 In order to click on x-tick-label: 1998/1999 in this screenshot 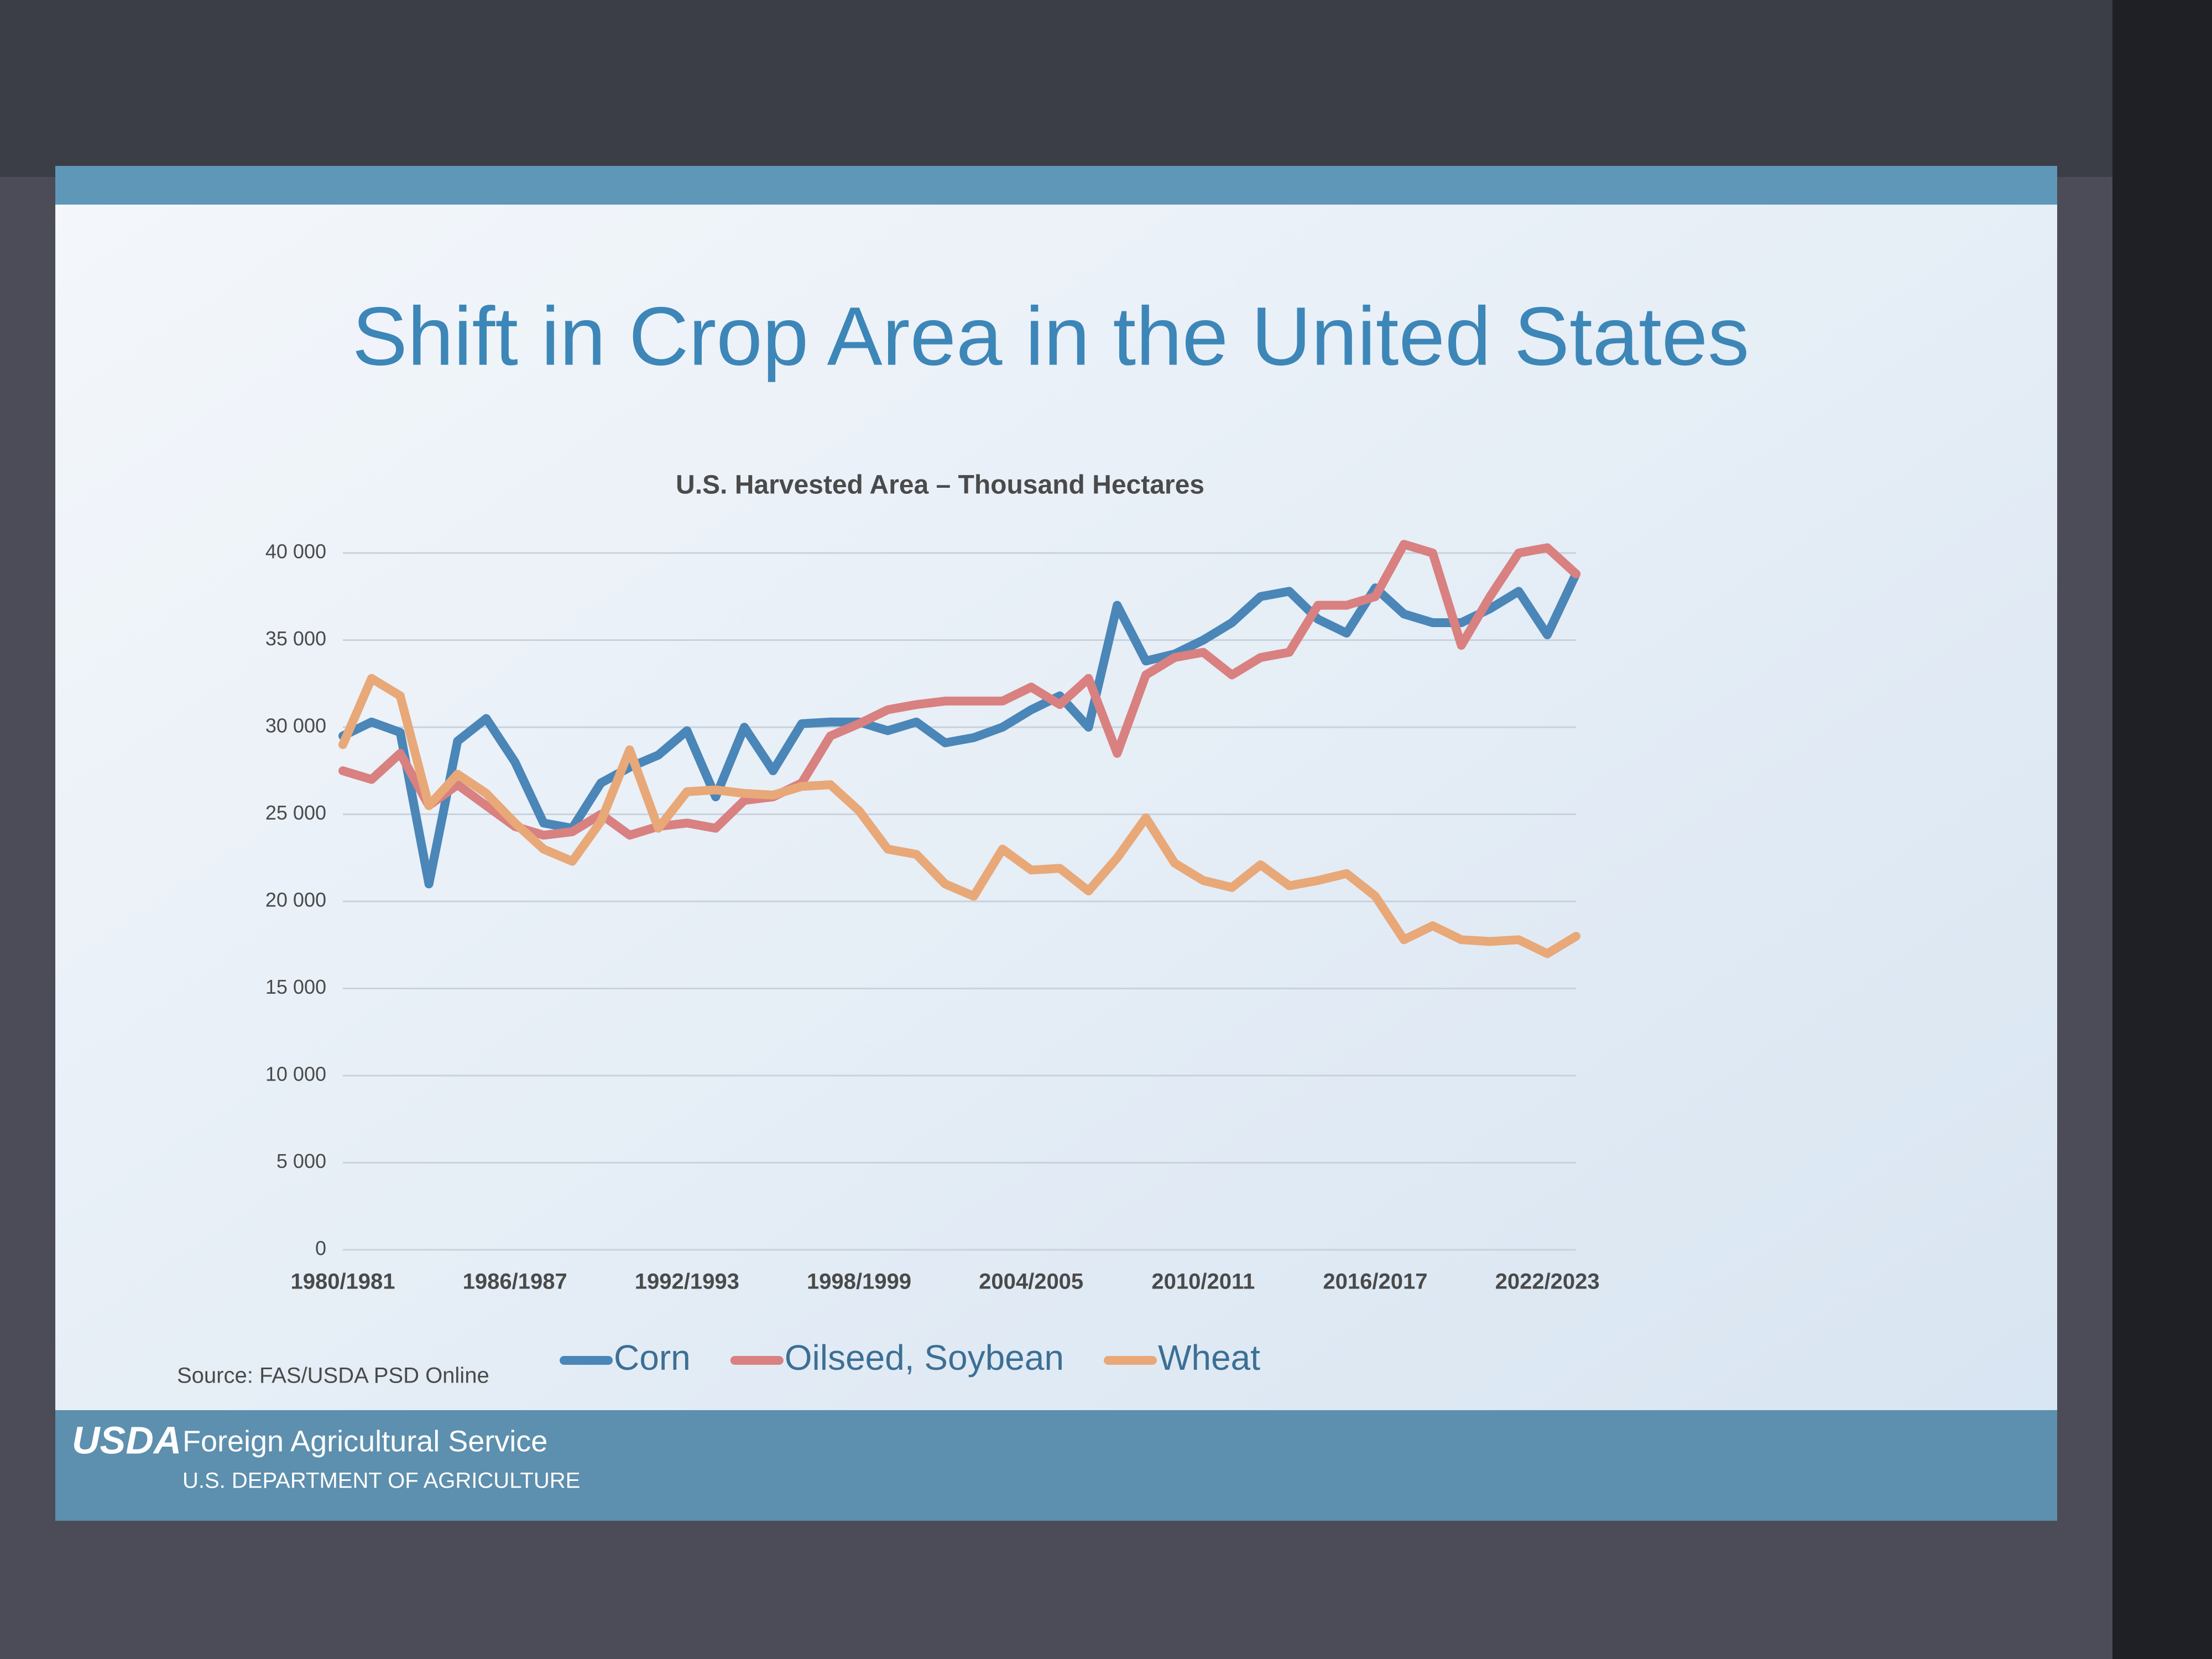, I will do `click(859, 1282)`.